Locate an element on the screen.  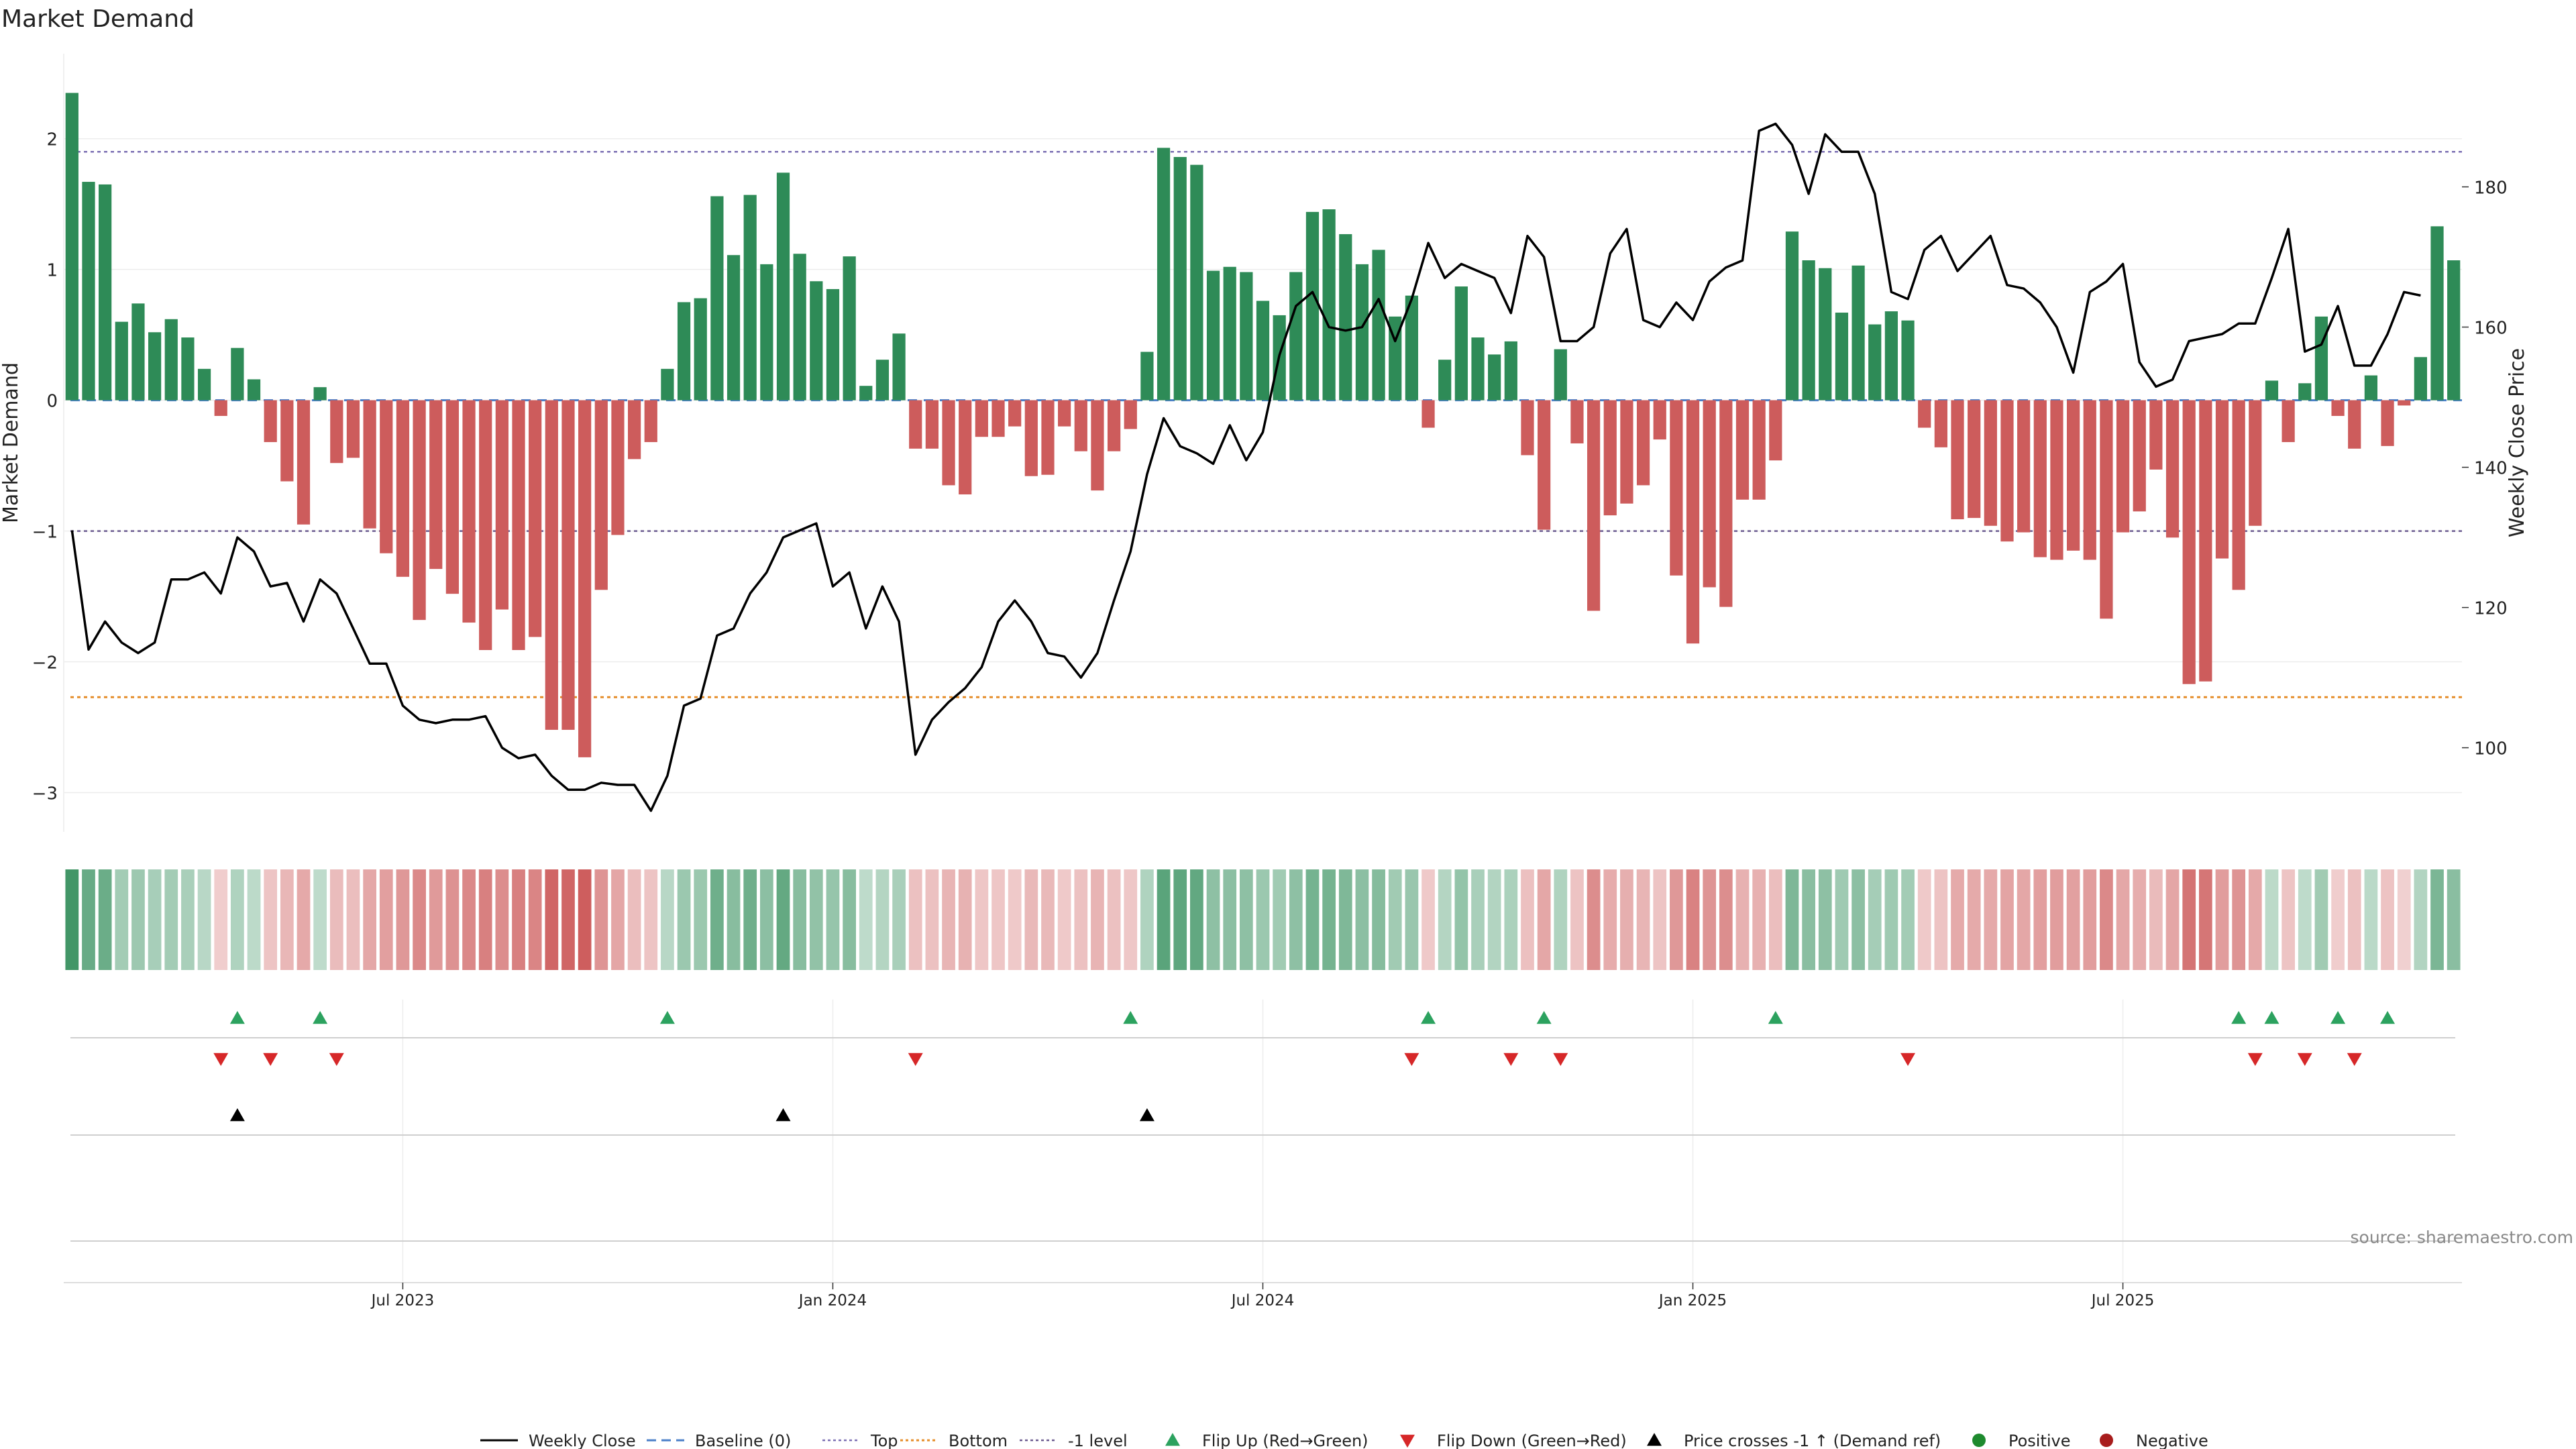
x-tick-label: Jul 2024 is located at coordinates (1262, 1300).